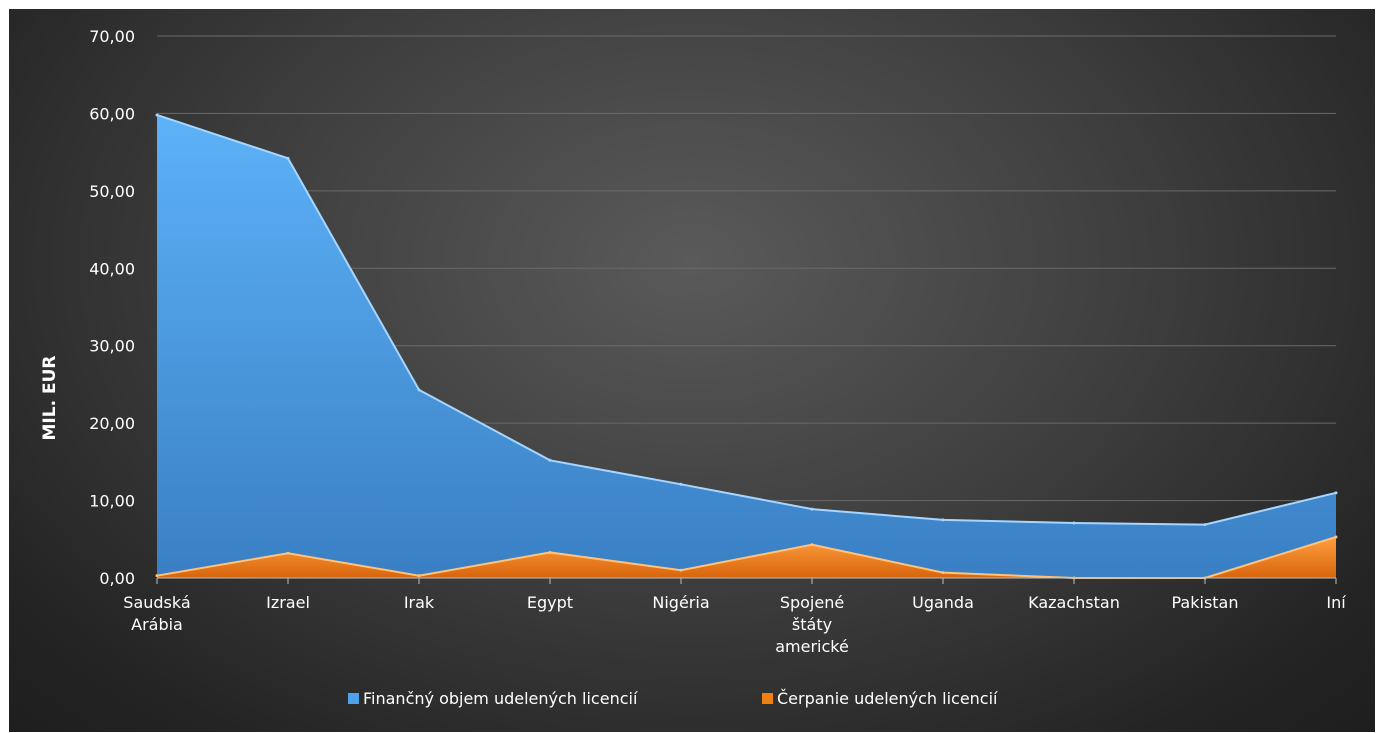  Describe the element at coordinates (550, 602) in the screenshot. I see `x-tick-label: Egypt` at that location.